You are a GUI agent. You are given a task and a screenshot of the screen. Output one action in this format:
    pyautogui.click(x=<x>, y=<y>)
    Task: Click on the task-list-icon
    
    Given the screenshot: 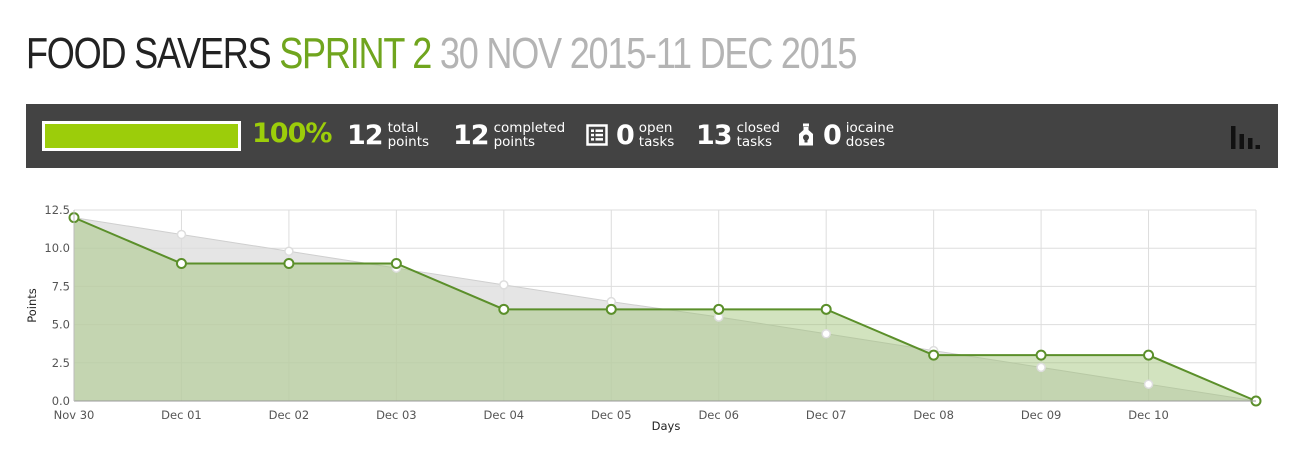 What is the action you would take?
    pyautogui.click(x=597, y=135)
    